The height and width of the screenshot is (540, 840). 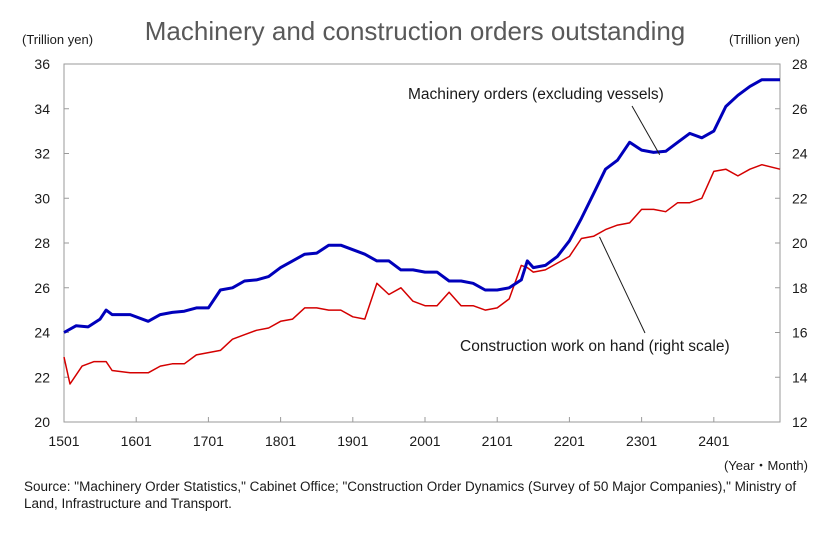 What do you see at coordinates (622, 285) in the screenshot?
I see `annotation-leader-construction` at bounding box center [622, 285].